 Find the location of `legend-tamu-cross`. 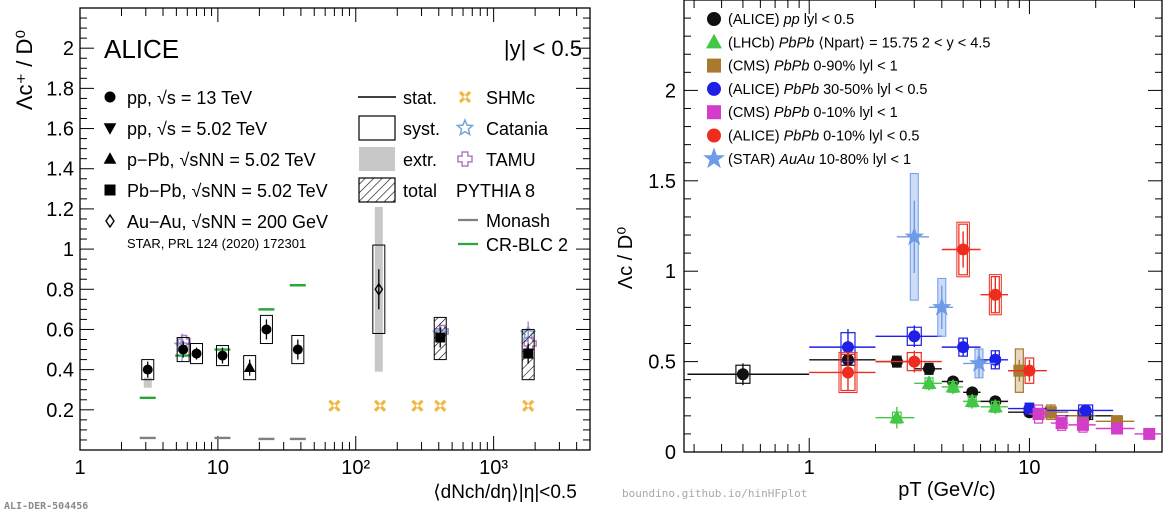

legend-tamu-cross is located at coordinates (465, 159).